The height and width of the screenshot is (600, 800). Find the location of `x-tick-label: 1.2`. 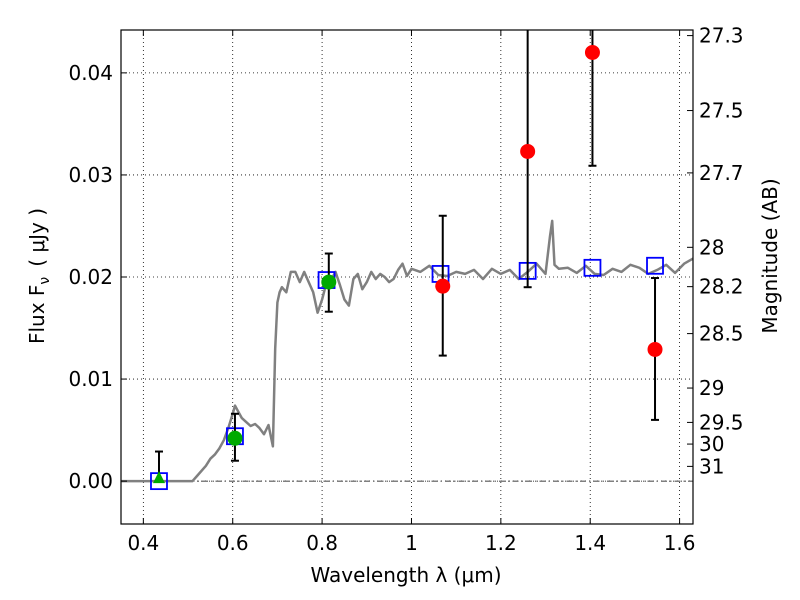

x-tick-label: 1.2 is located at coordinates (501, 543).